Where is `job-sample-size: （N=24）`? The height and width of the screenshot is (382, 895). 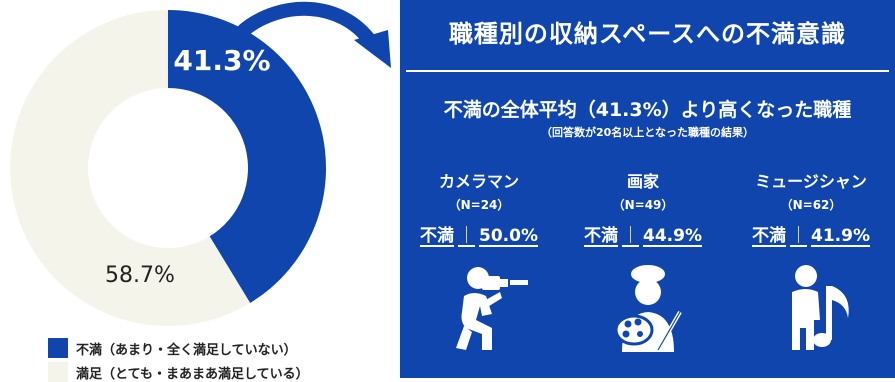 job-sample-size: （N=24） is located at coordinates (479, 205).